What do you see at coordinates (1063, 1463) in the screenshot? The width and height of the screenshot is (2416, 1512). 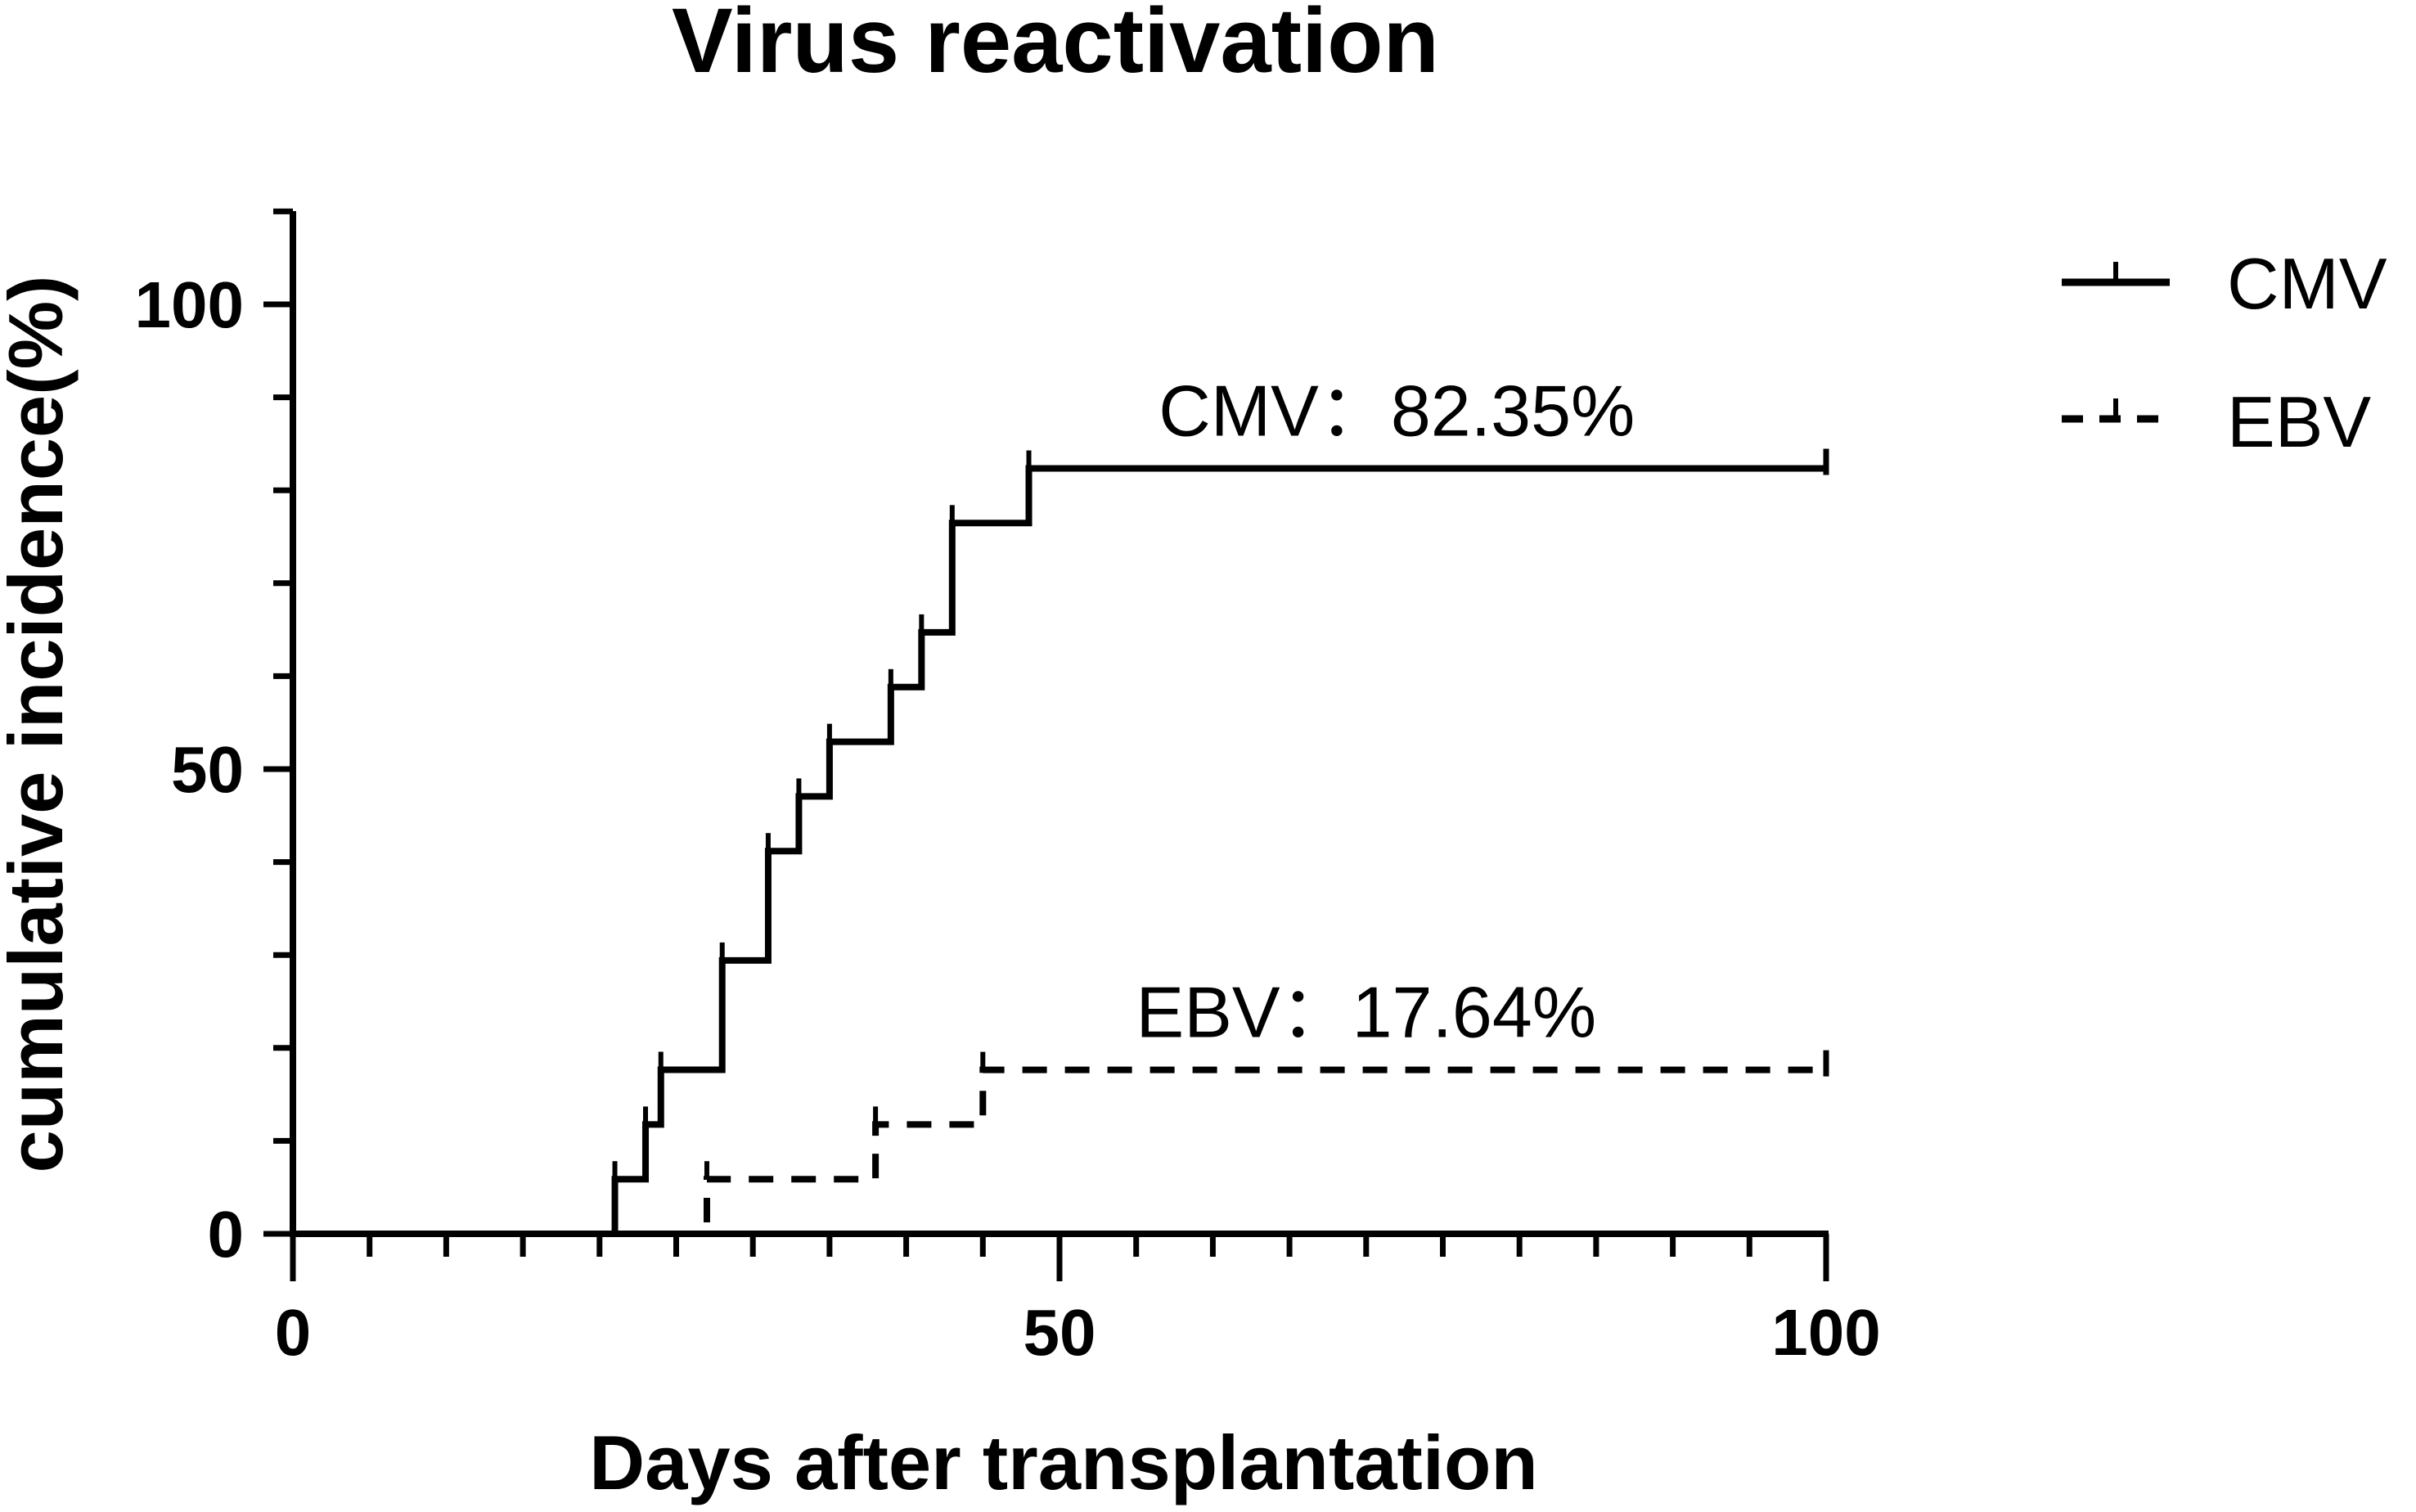 I see `x-axis-label: Days after transplantation` at bounding box center [1063, 1463].